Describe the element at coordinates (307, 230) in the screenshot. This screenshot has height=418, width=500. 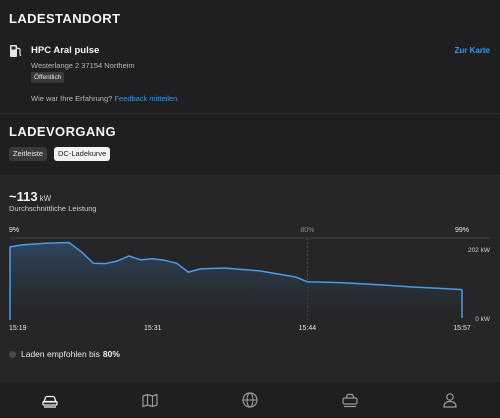
I see `soc-marker-label: 80%` at that location.